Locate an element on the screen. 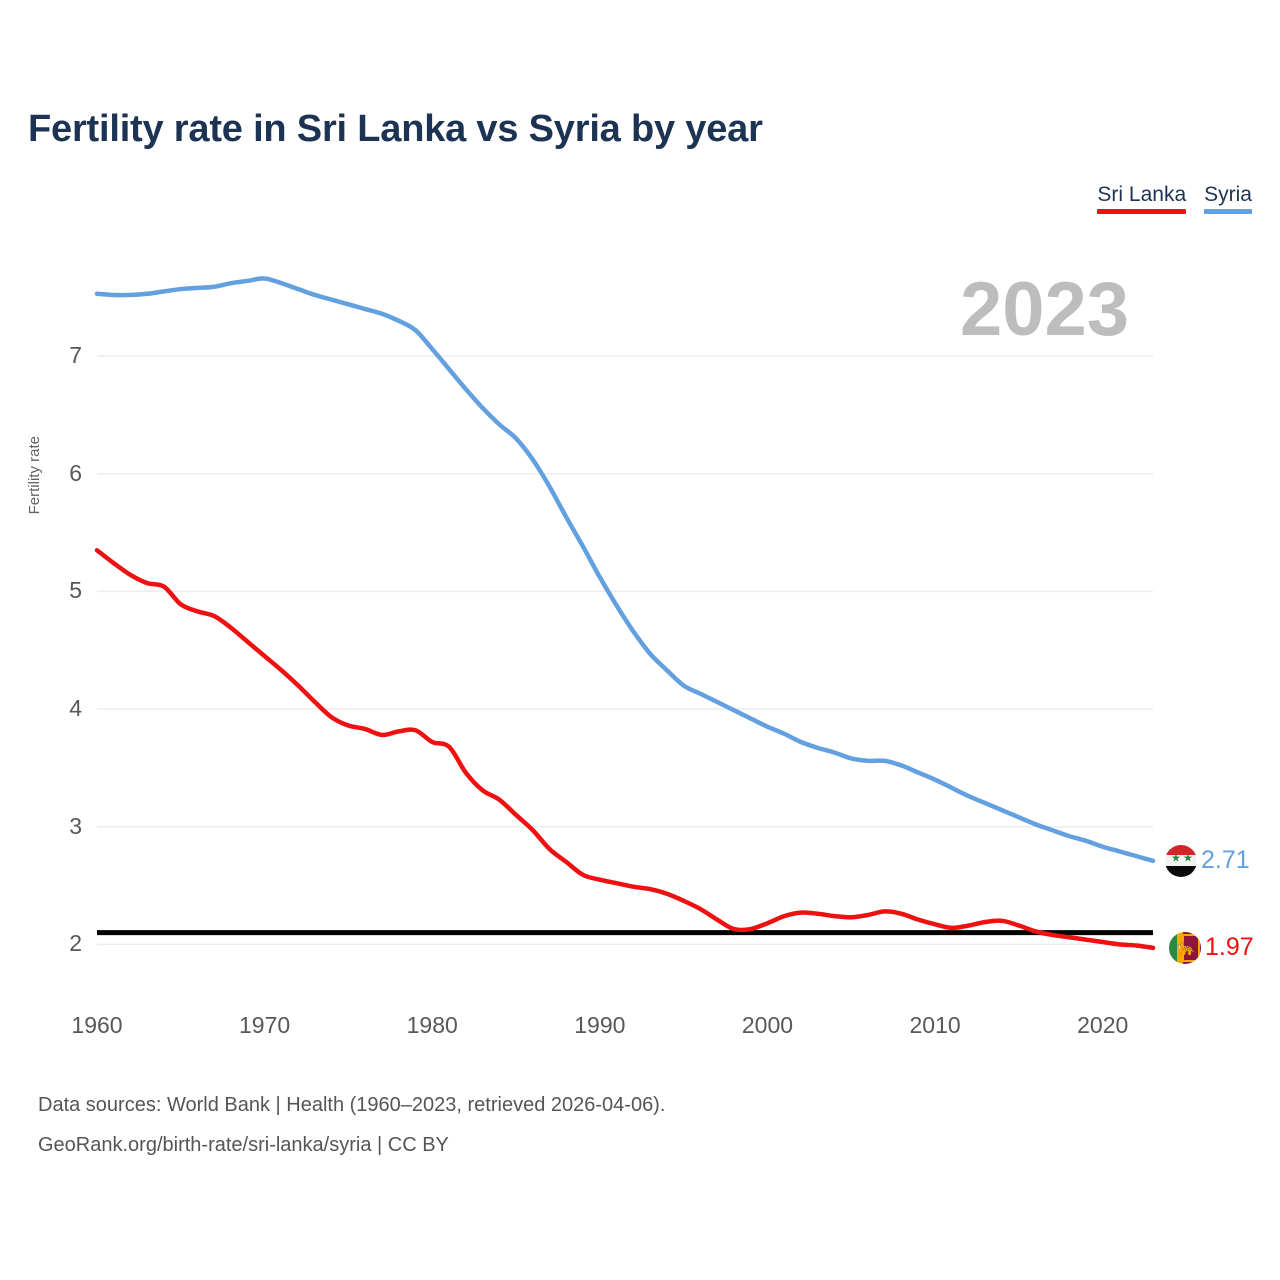  endpoint-value-sri-lanka: 1.97 is located at coordinates (1229, 947).